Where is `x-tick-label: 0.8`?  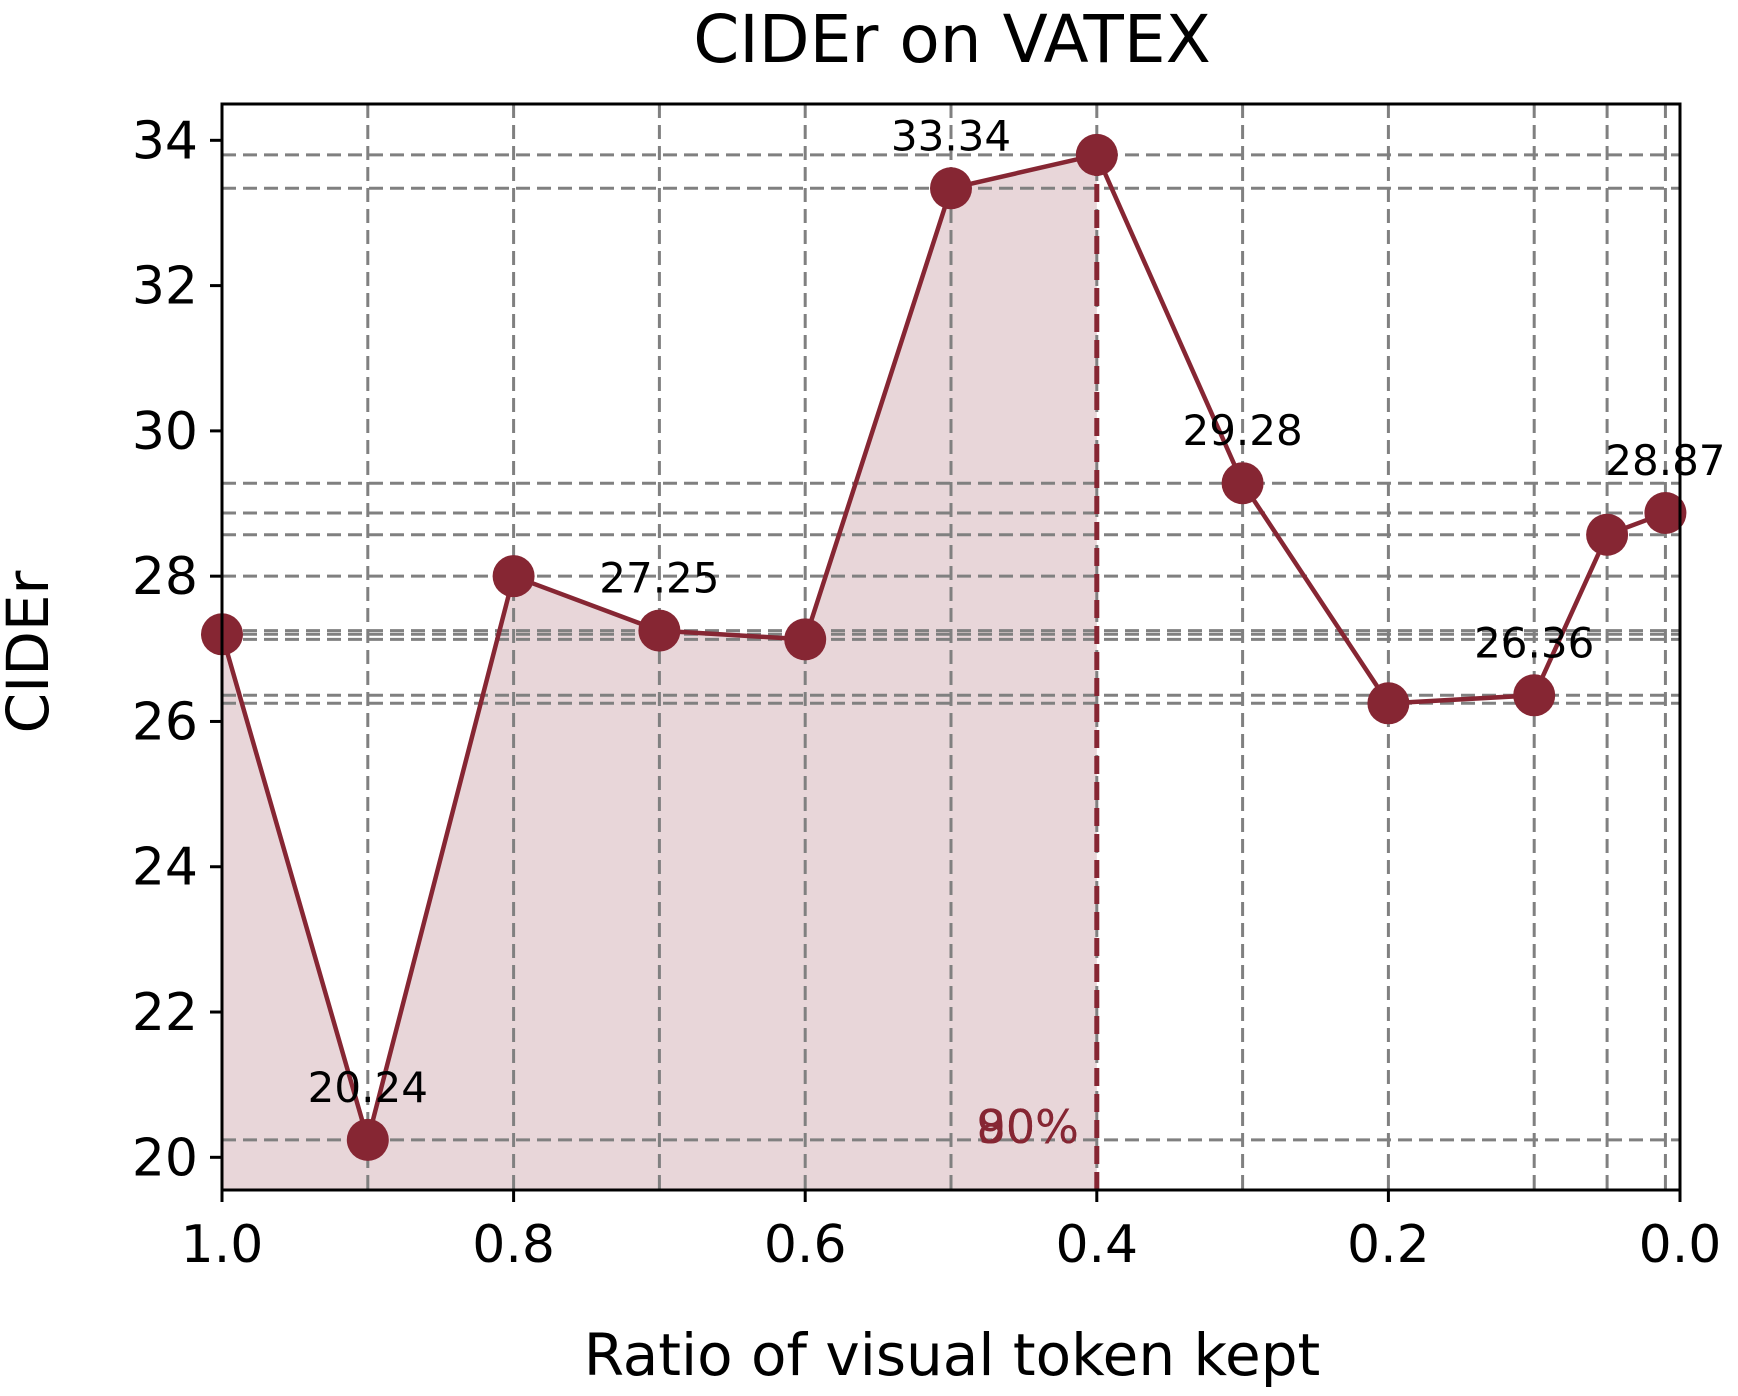 x-tick-label: 0.8 is located at coordinates (513, 1245).